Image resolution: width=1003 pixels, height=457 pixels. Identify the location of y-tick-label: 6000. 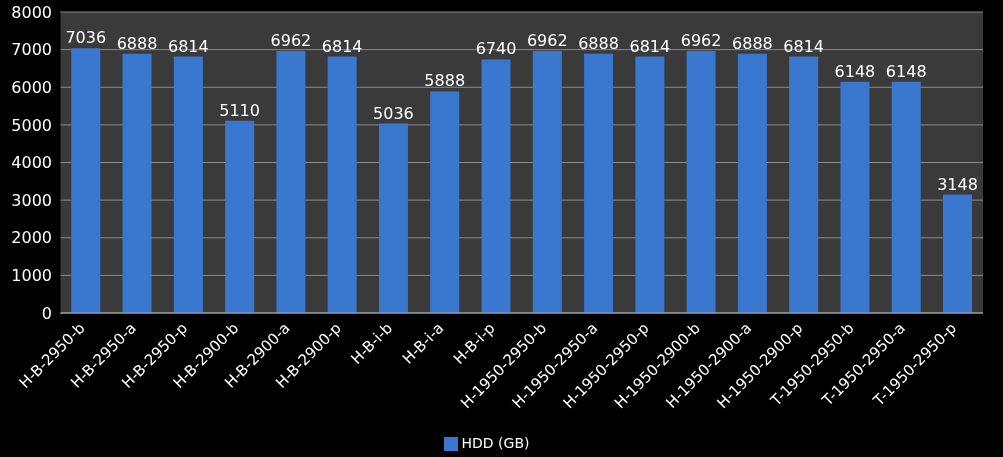
(31, 87).